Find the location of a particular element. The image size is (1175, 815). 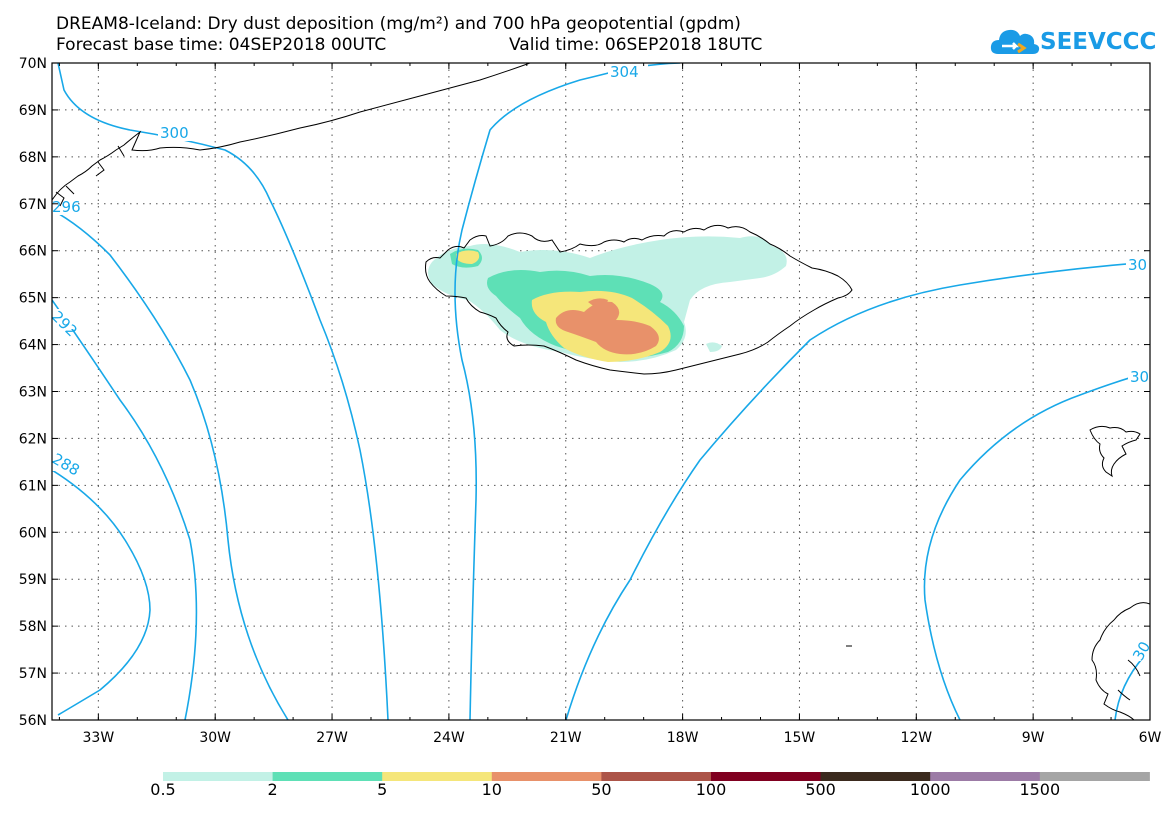

lat-label: 69N is located at coordinates (33, 111).